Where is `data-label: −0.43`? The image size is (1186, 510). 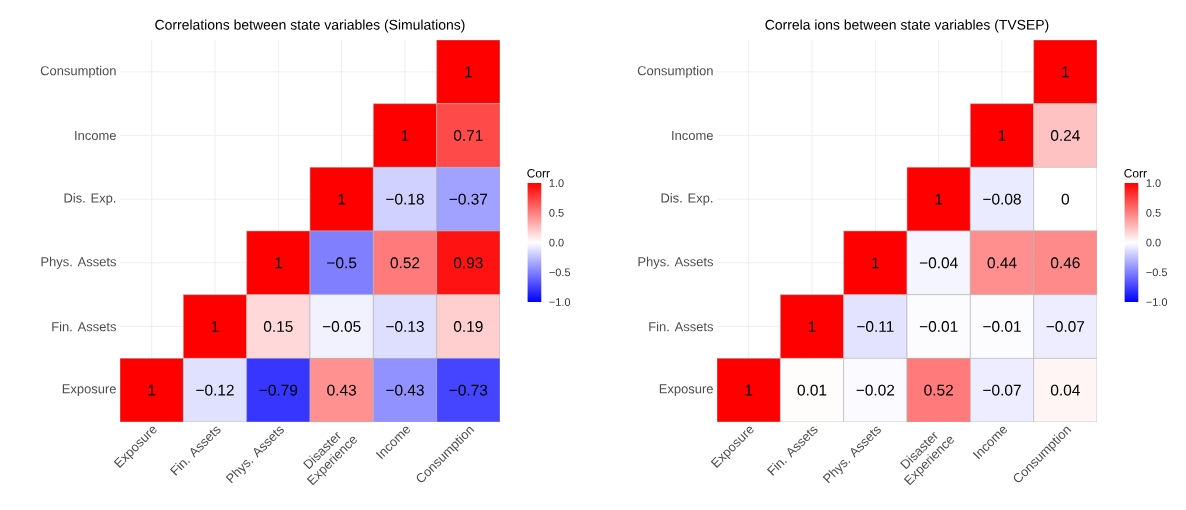 data-label: −0.43 is located at coordinates (405, 390).